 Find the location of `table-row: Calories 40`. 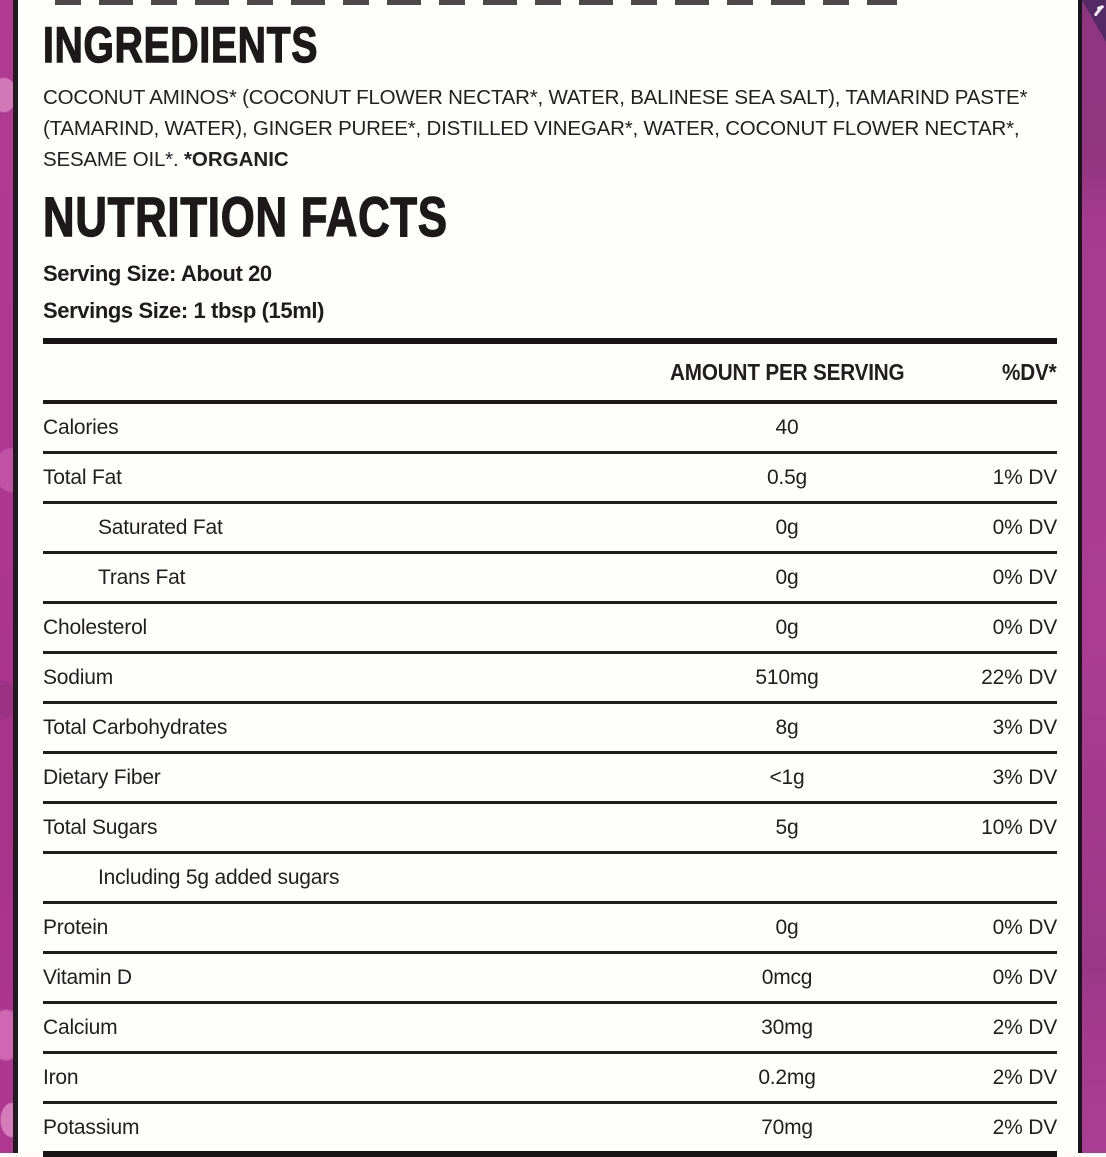

table-row: Calories 40 is located at coordinates (550, 429).